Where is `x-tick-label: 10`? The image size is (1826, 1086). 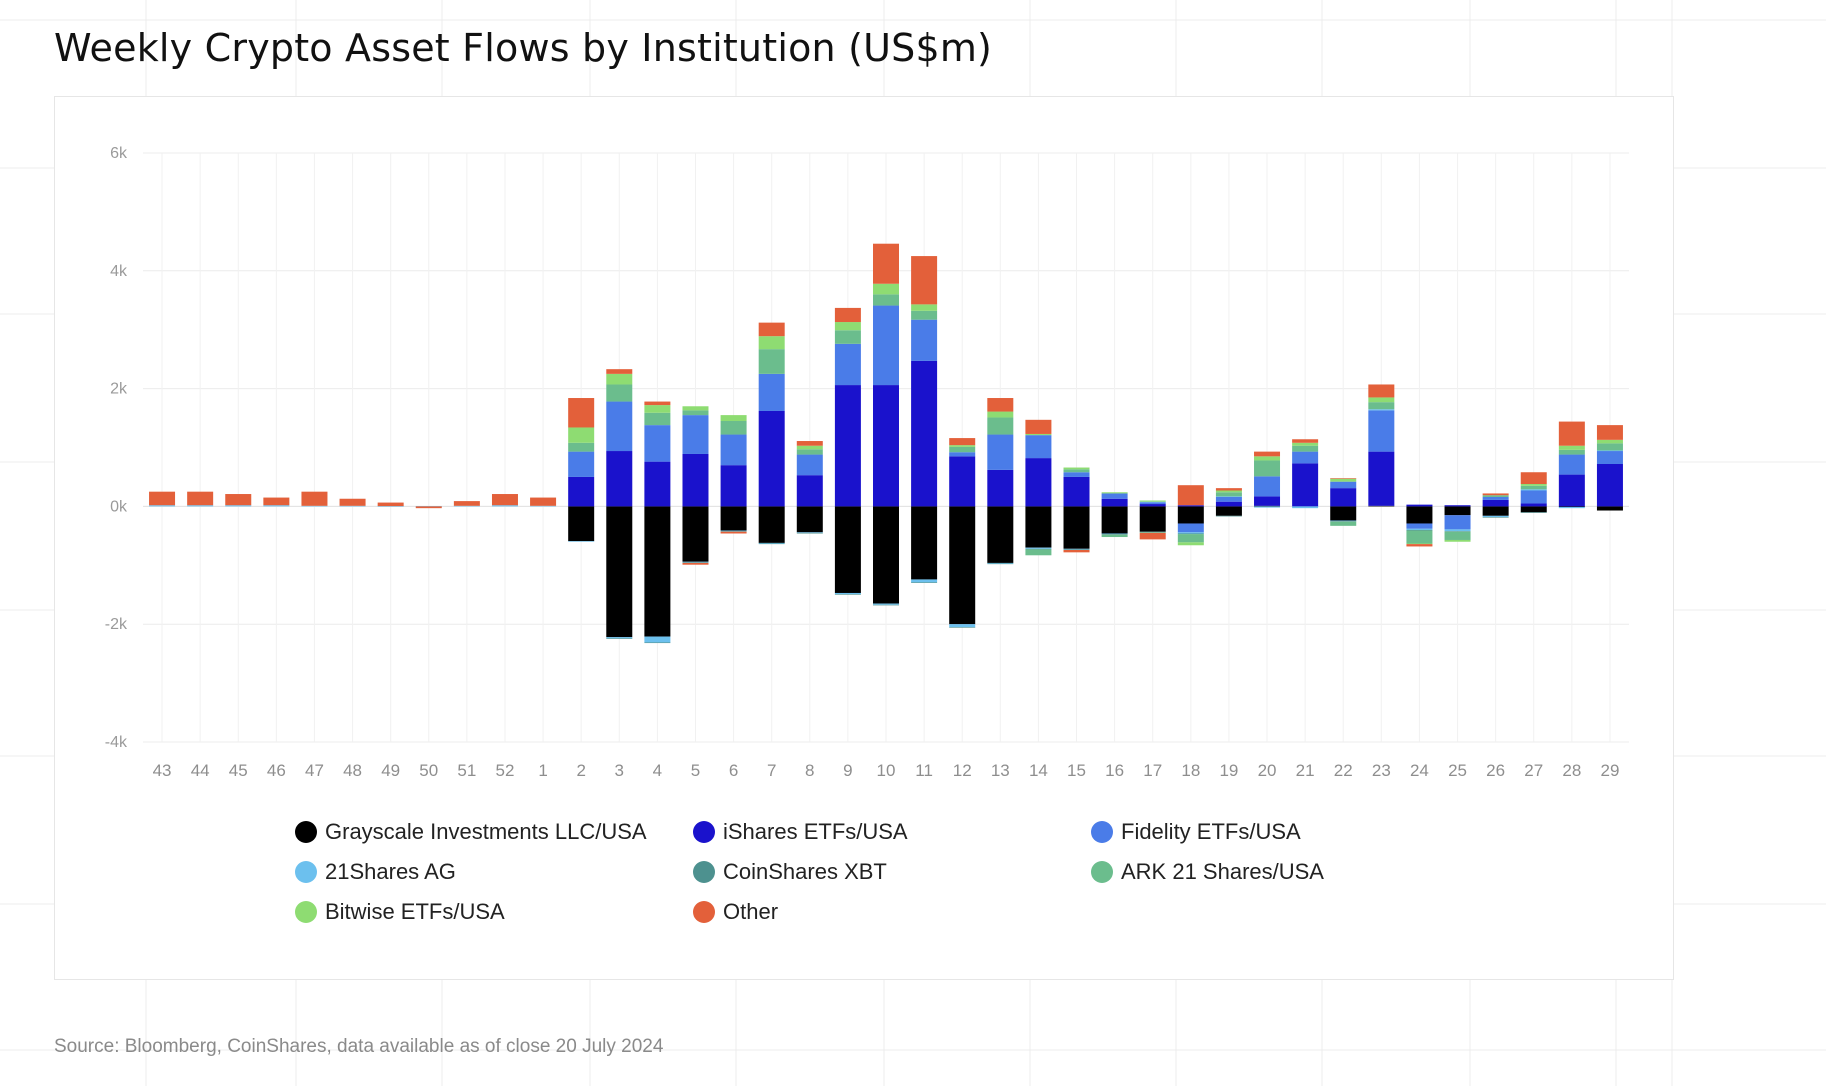 x-tick-label: 10 is located at coordinates (886, 770).